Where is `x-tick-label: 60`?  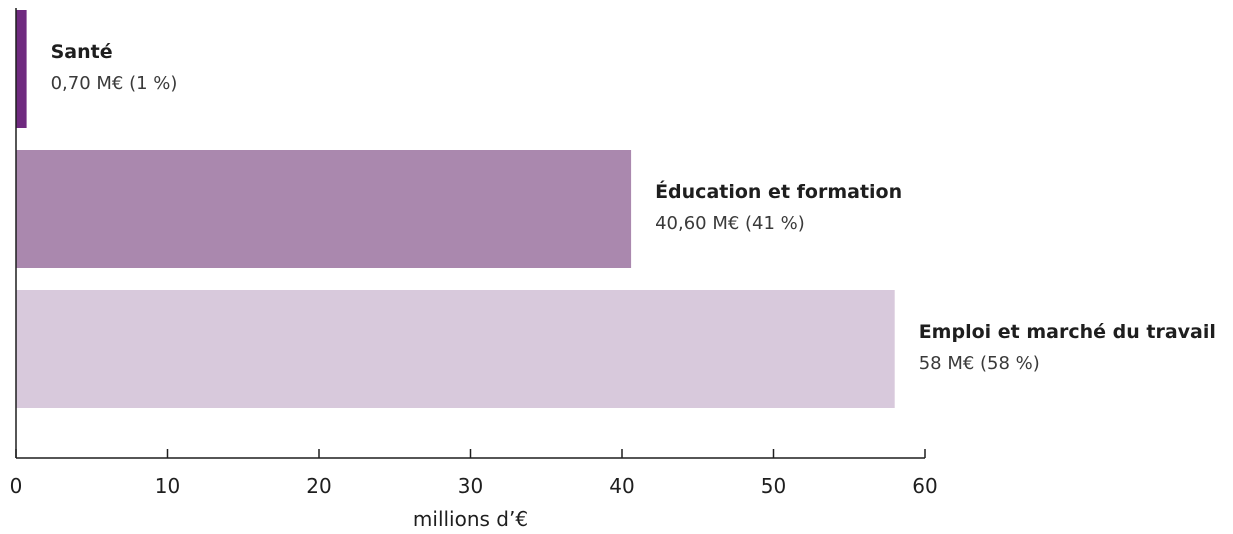 x-tick-label: 60 is located at coordinates (924, 486).